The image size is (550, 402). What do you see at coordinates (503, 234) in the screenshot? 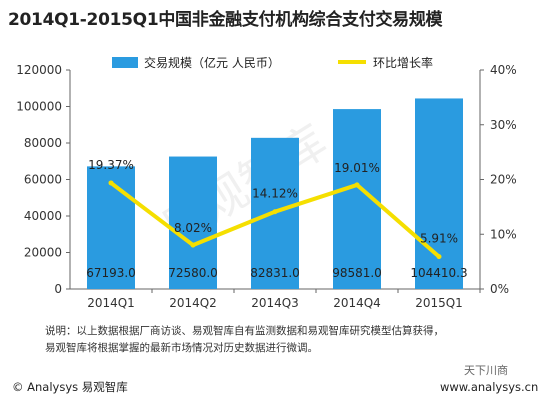
I see `y-right-tick-label: 10%` at bounding box center [503, 234].